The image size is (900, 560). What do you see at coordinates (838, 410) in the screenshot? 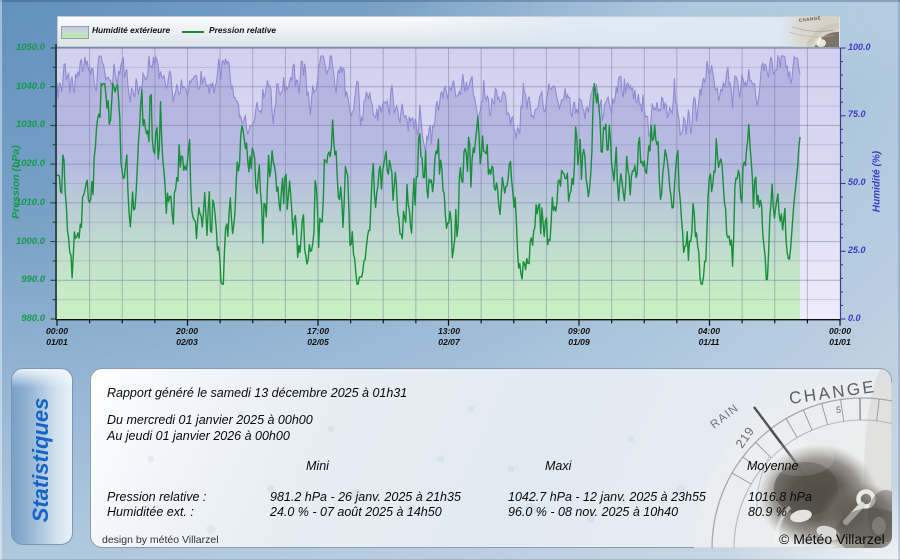
I see `svg-text: 5` at bounding box center [838, 410].